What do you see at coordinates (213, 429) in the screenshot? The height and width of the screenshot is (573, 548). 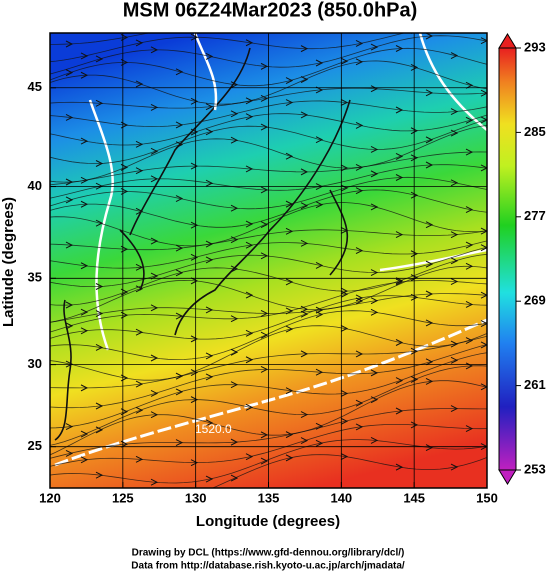 I see `contour-label: 1520.0` at bounding box center [213, 429].